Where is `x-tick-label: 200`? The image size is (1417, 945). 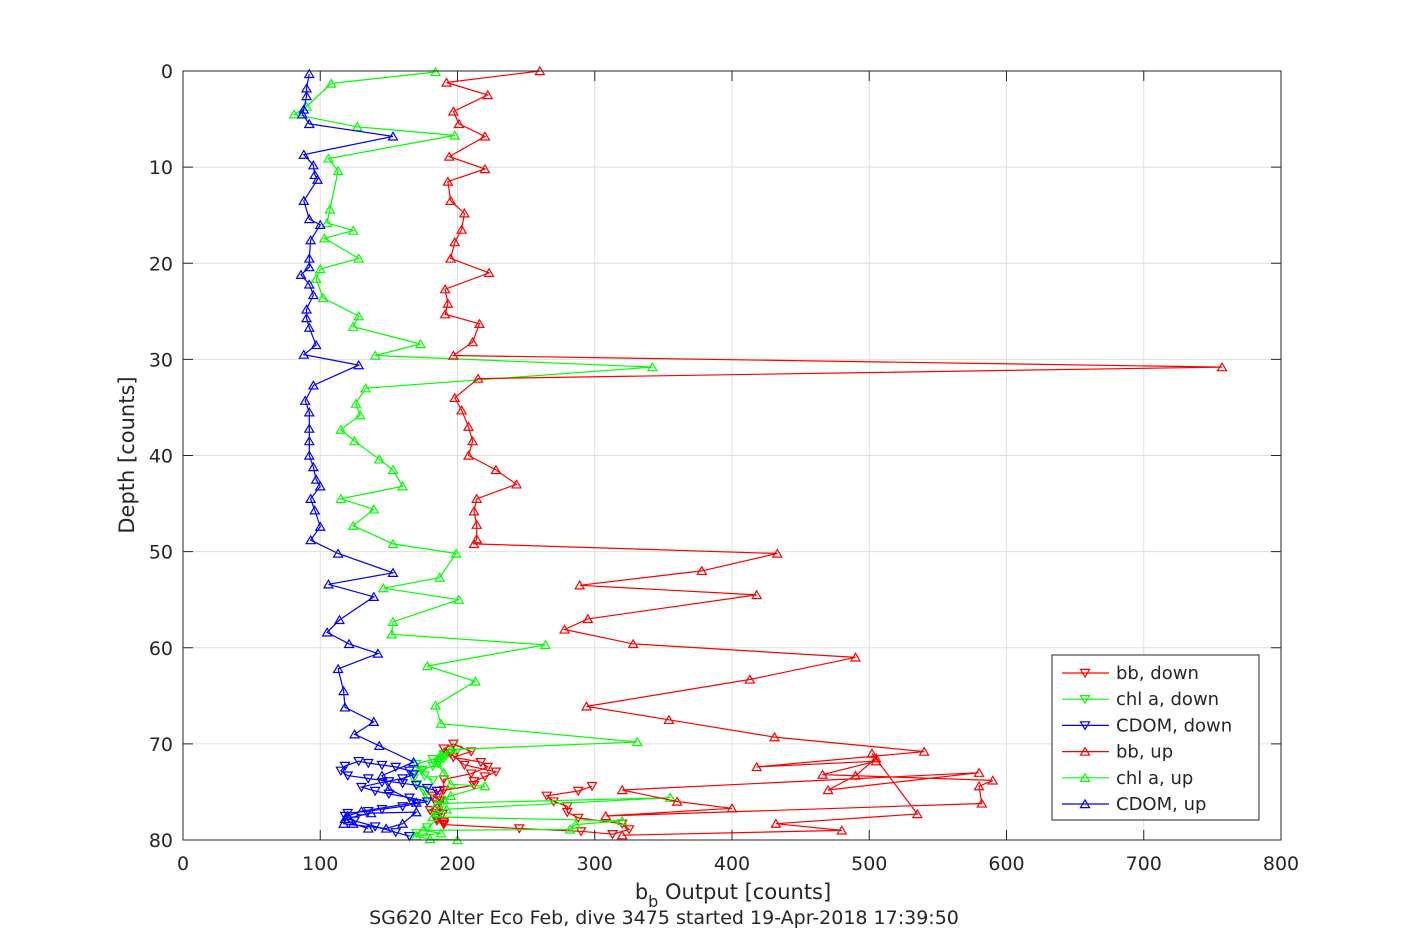
x-tick-label: 200 is located at coordinates (457, 864).